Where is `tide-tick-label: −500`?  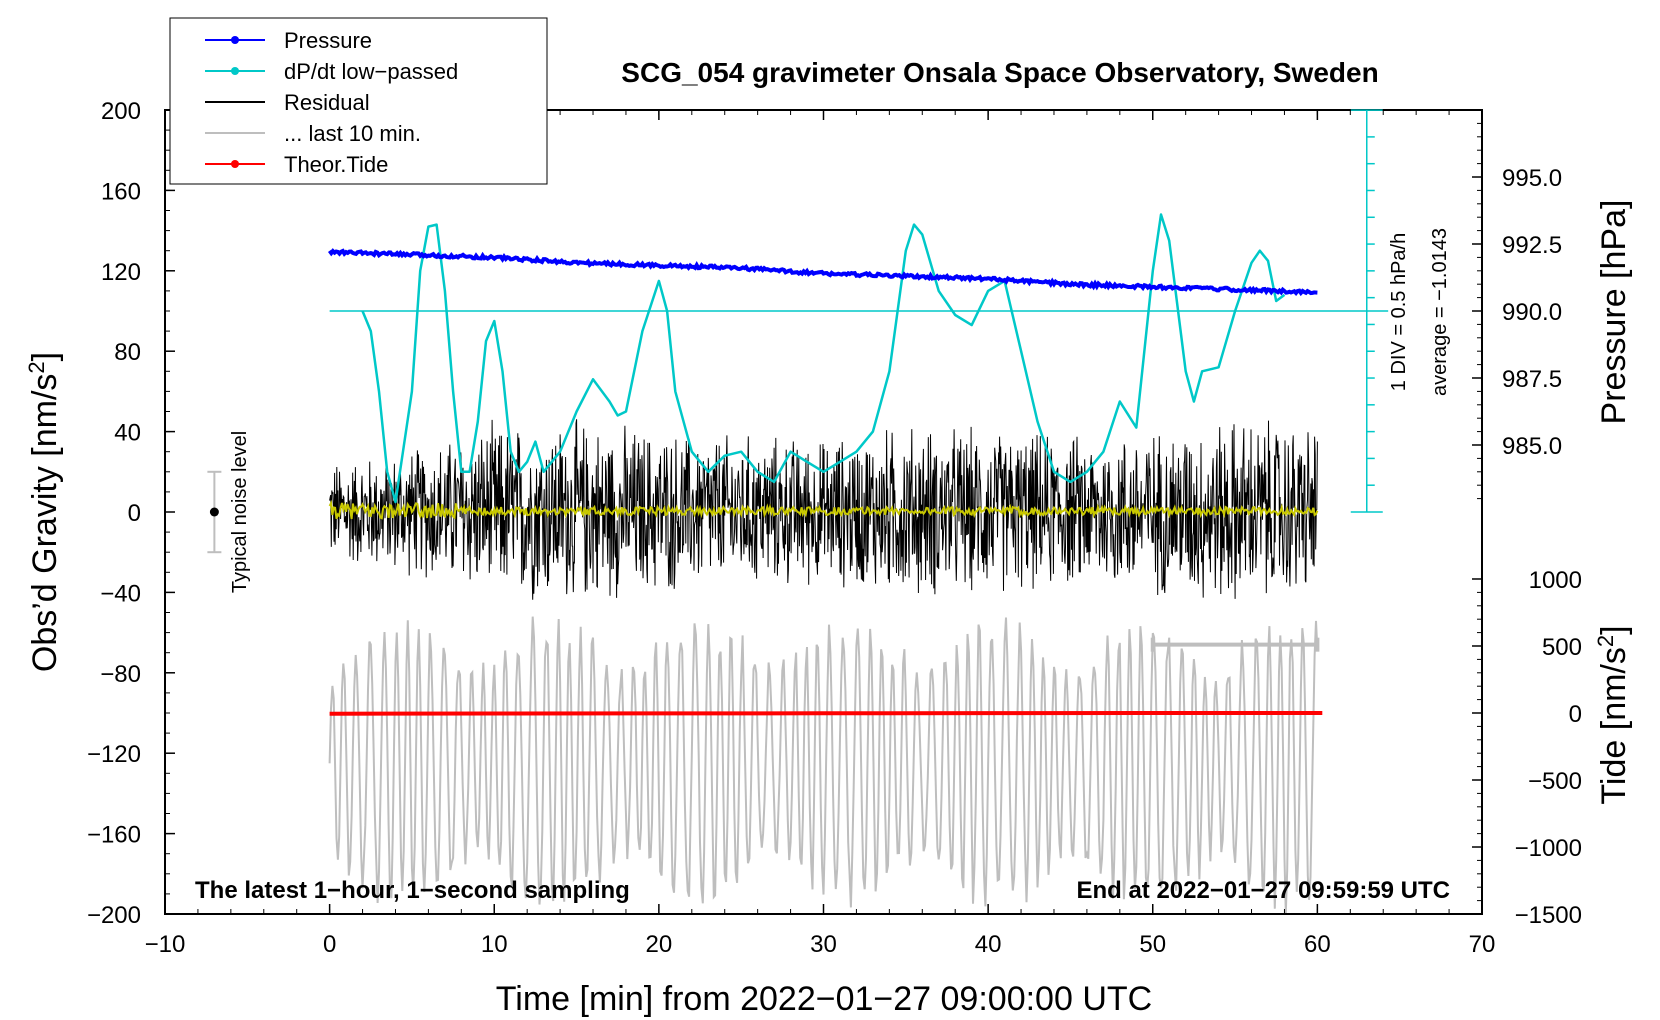
tide-tick-label: −500 is located at coordinates (1555, 781).